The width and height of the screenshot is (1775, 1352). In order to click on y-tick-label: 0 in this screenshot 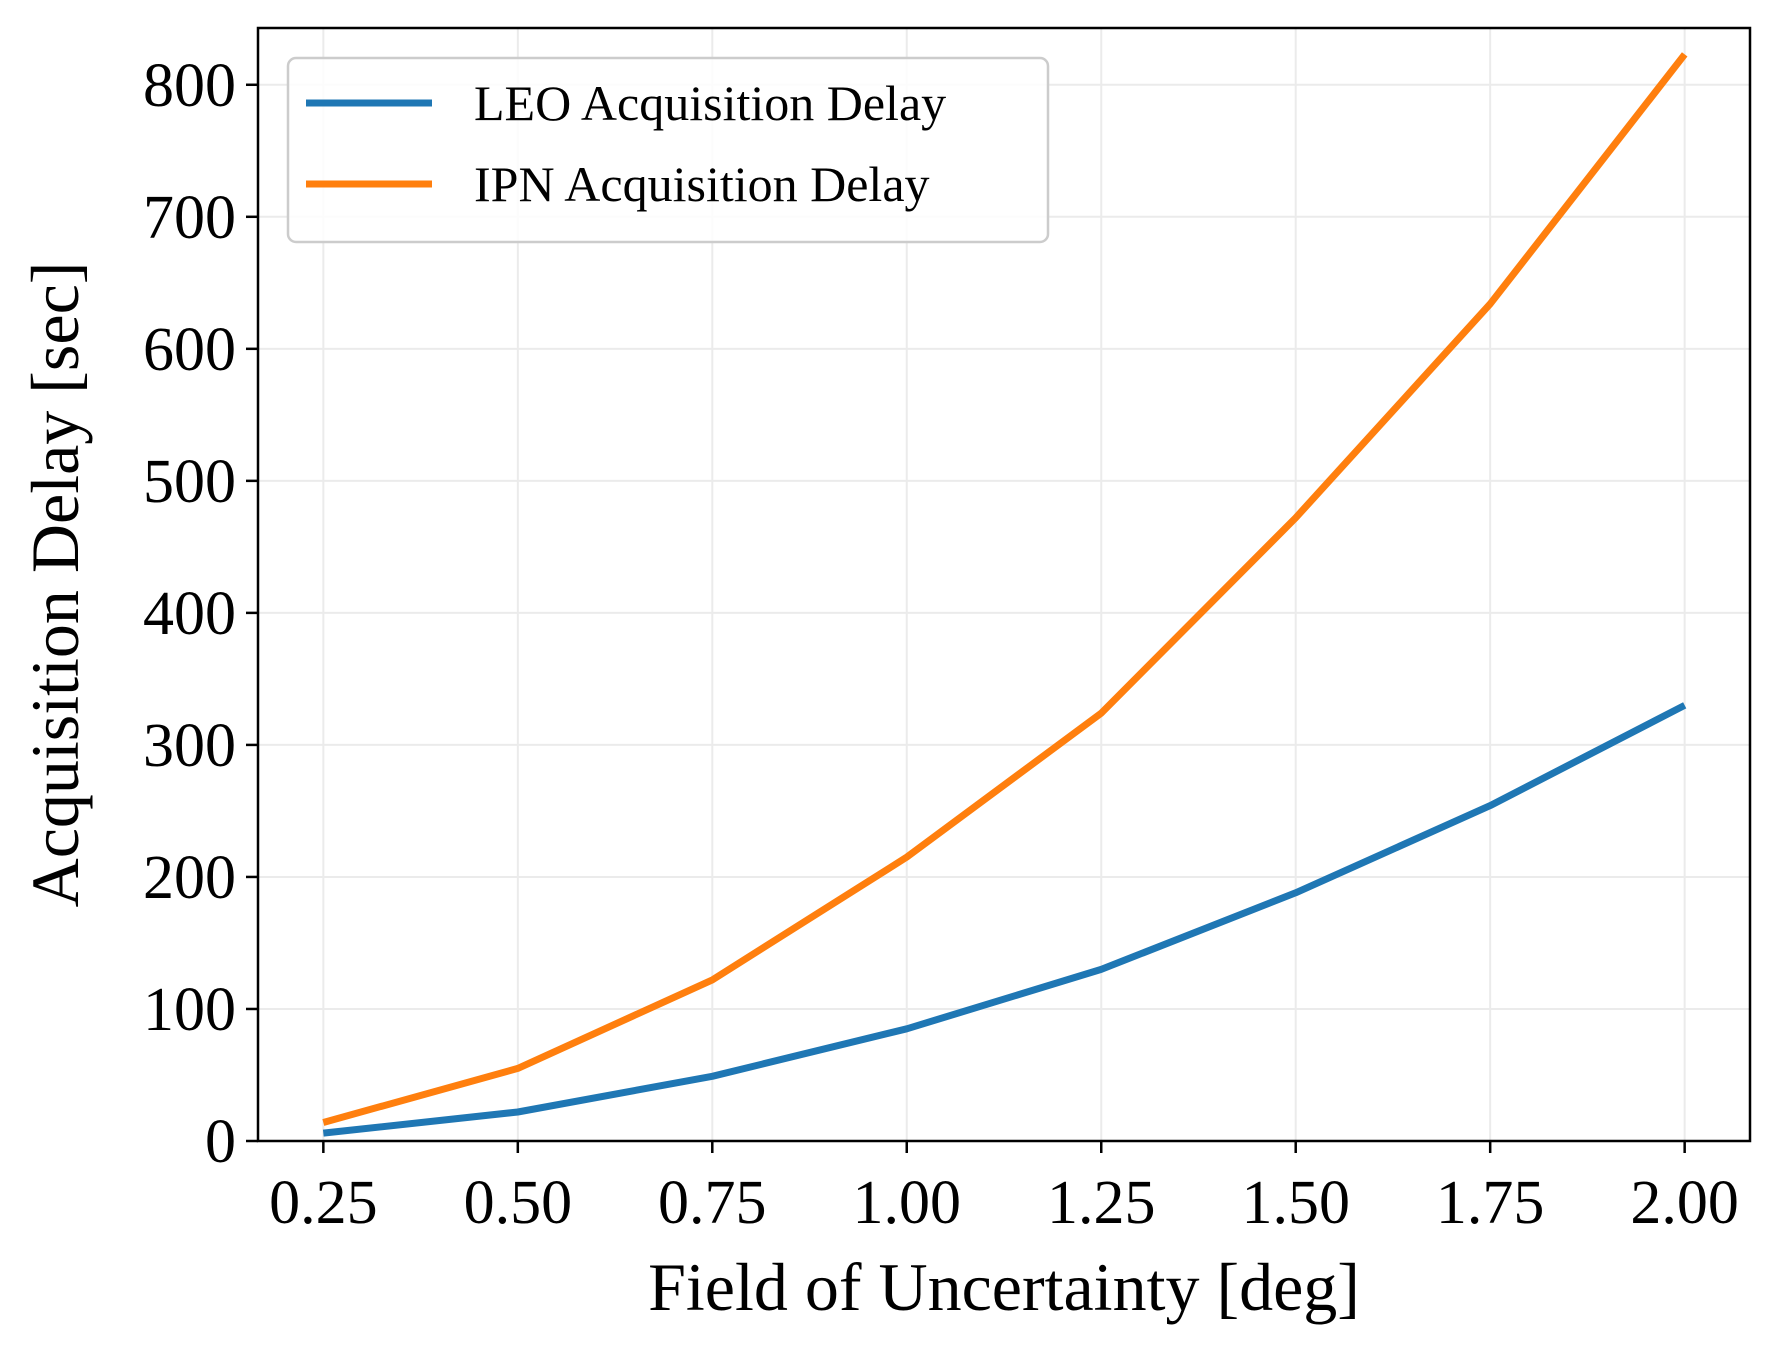, I will do `click(220, 1142)`.